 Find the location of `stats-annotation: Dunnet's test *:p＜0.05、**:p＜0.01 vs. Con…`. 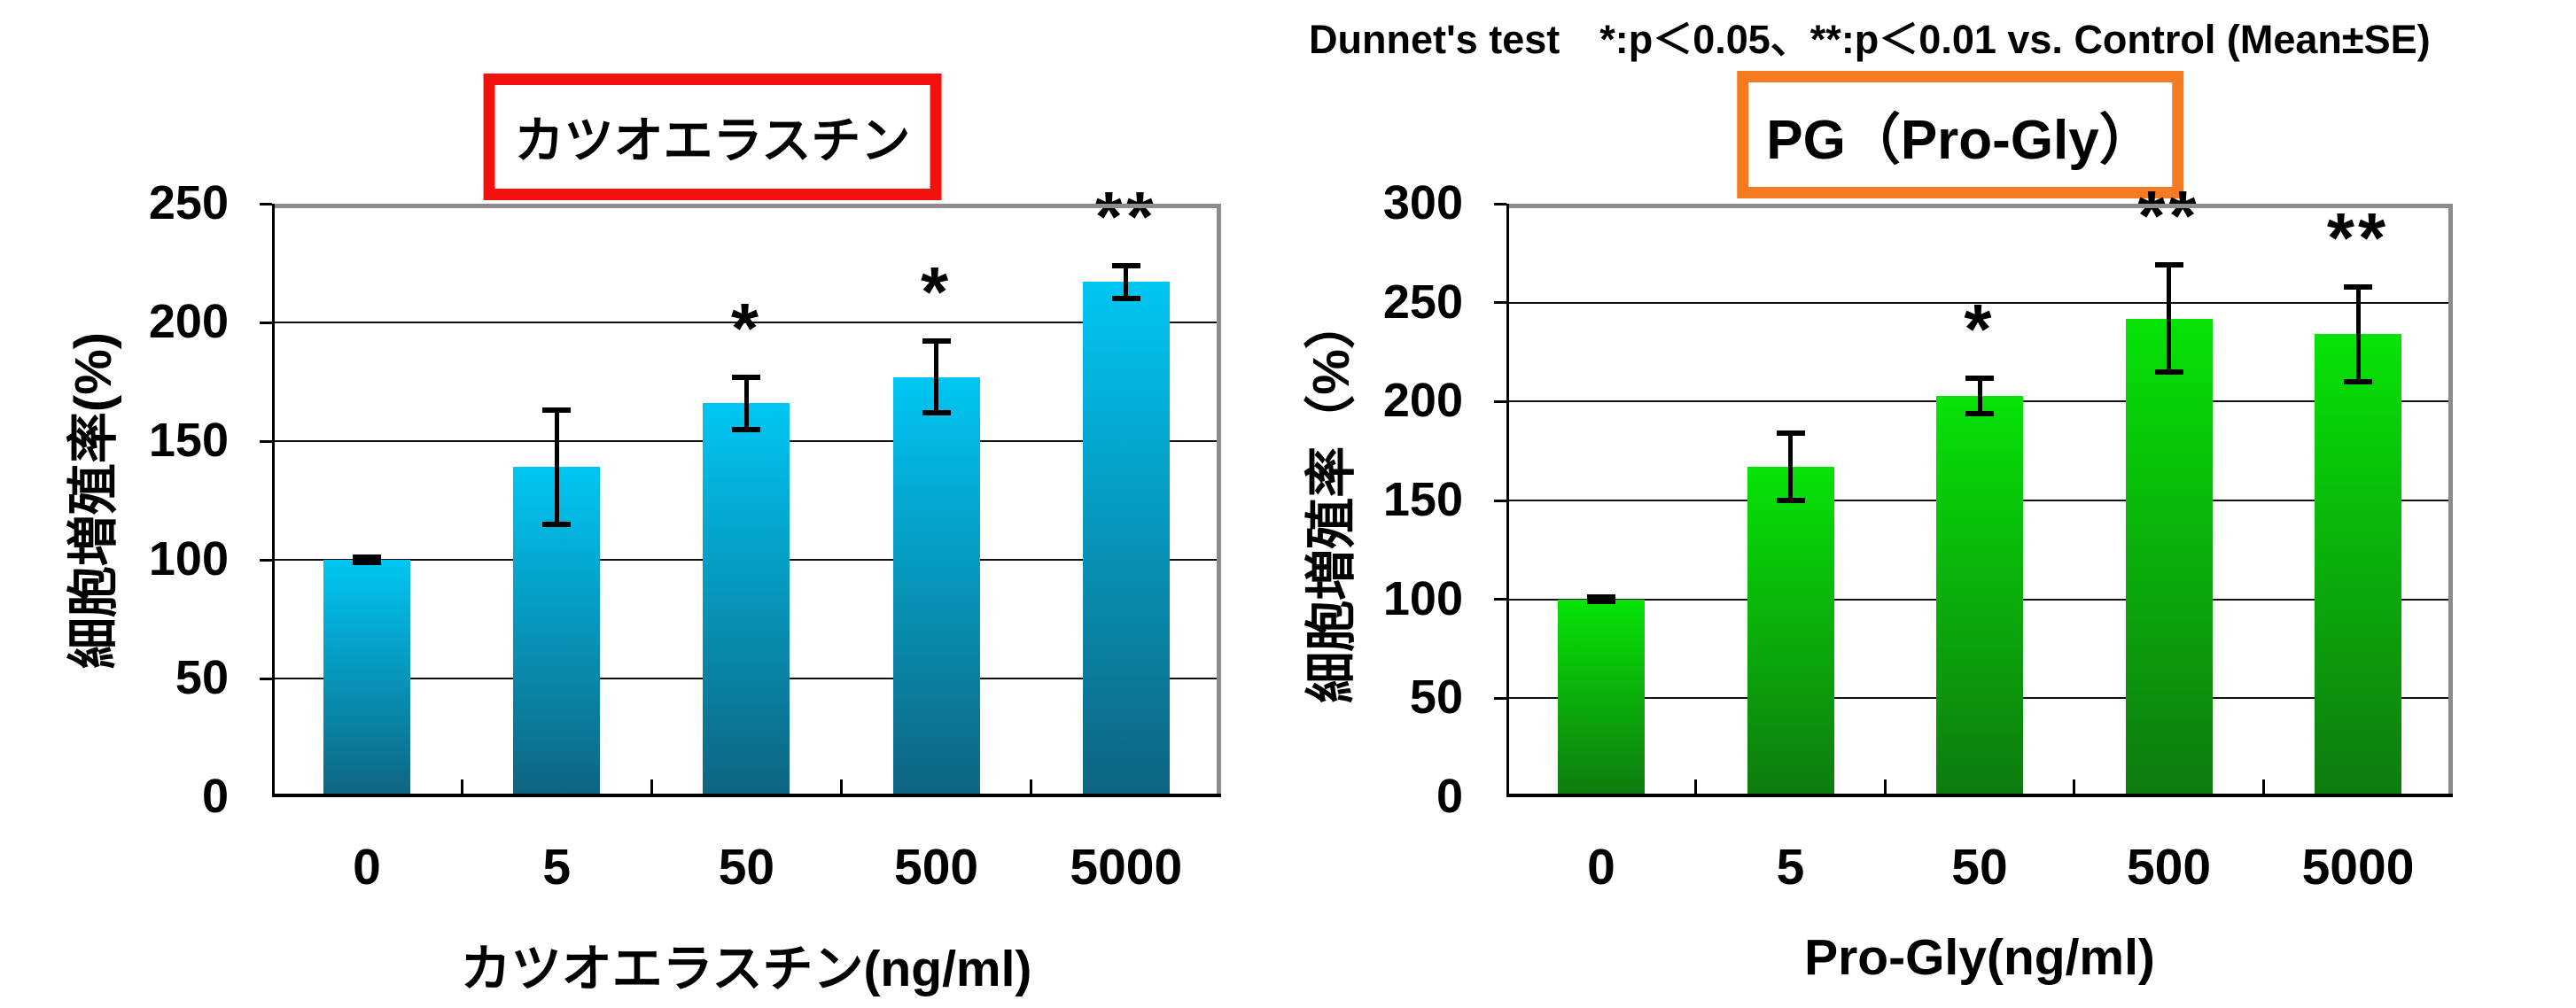

stats-annotation: Dunnet's test *:p＜0.05、**:p＜0.01 vs. Con… is located at coordinates (1870, 39).